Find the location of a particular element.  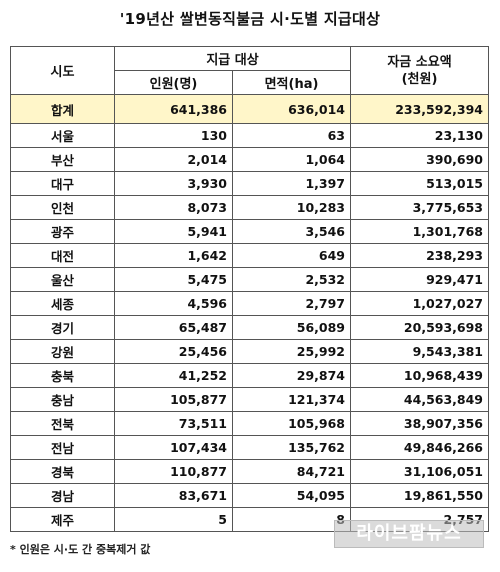

region-name: 제주 is located at coordinates (62, 519).